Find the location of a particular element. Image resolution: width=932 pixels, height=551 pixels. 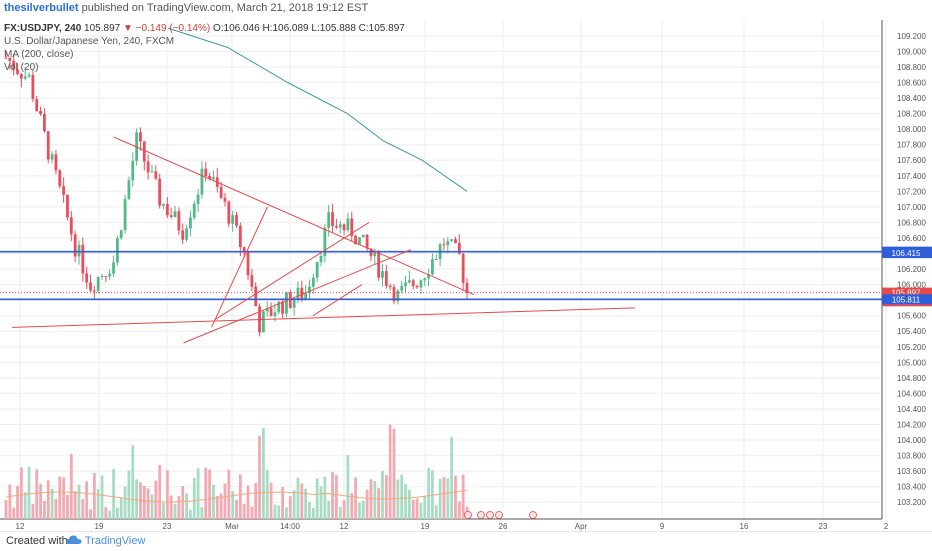

price-badge-label: 105.811 is located at coordinates (906, 299).